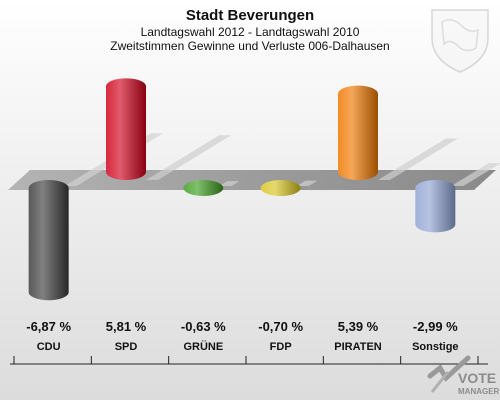 The height and width of the screenshot is (400, 500). What do you see at coordinates (249, 352) in the screenshot?
I see `category-axis: CDU SPD GRÜNE FDP PIRATEN Sonstige` at bounding box center [249, 352].